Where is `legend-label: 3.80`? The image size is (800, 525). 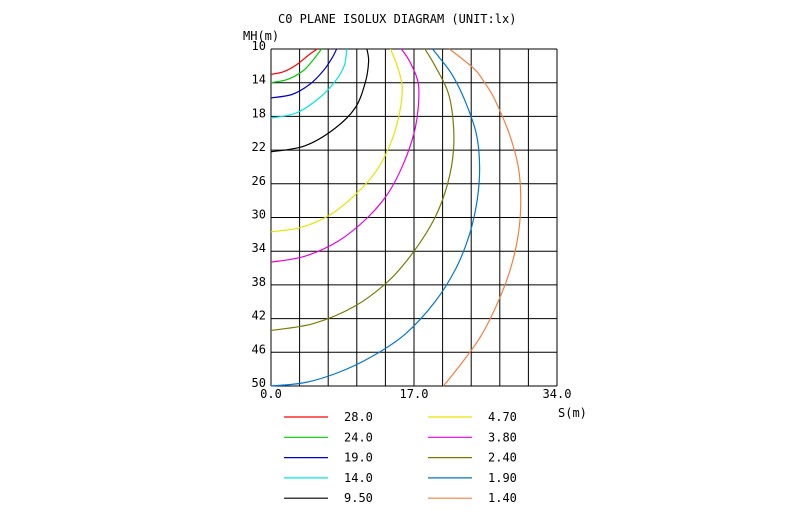 legend-label: 3.80 is located at coordinates (502, 437).